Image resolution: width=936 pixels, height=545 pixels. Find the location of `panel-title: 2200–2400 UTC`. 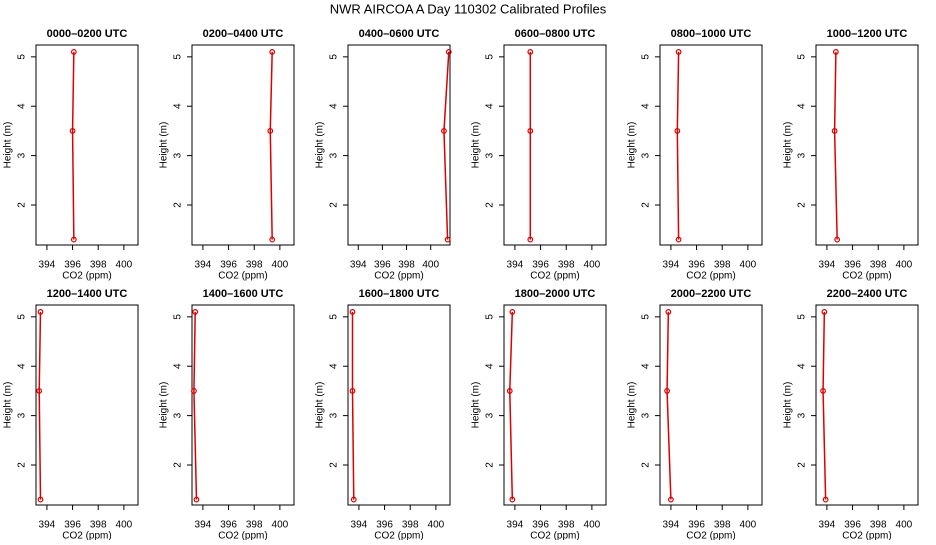

panel-title: 2200–2400 UTC is located at coordinates (867, 294).